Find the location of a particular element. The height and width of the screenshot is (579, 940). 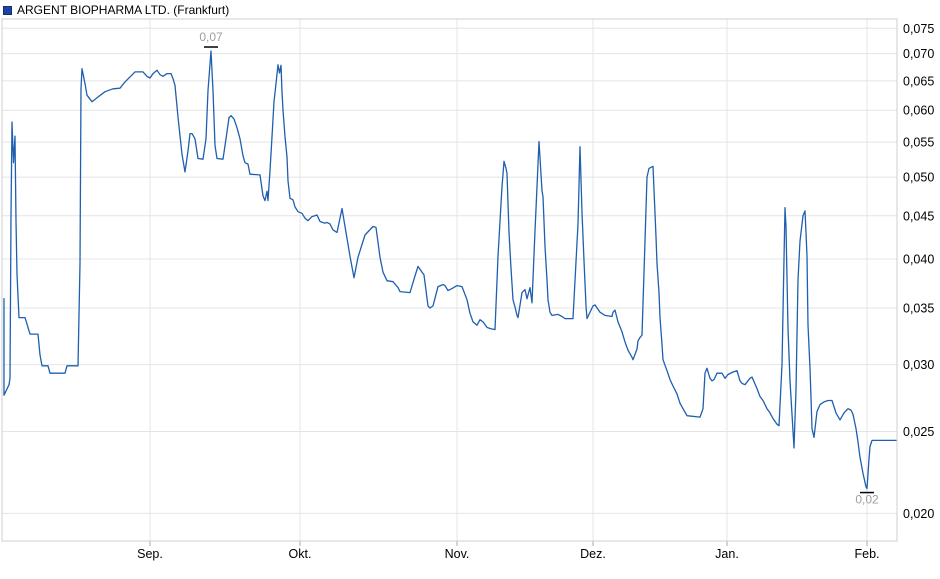

y-axis-label: 0,025 is located at coordinates (918, 432).